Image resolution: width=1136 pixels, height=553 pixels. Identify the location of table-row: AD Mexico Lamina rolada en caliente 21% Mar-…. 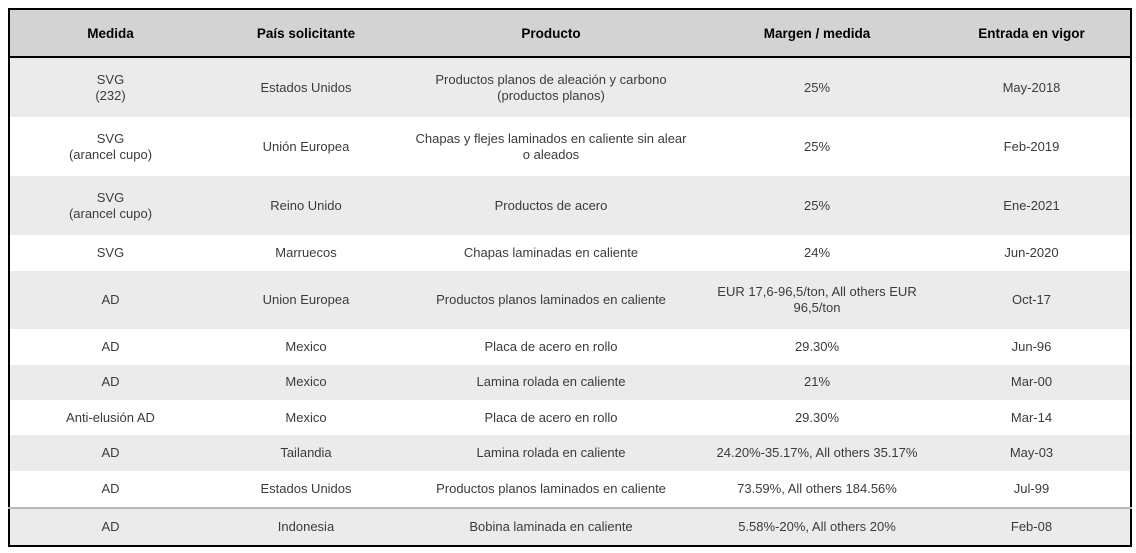
(570, 382).